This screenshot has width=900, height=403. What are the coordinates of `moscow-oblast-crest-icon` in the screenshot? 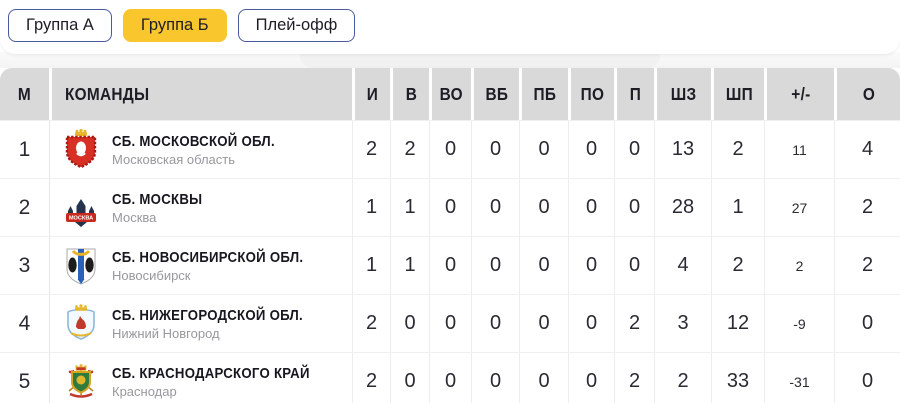 It's located at (81, 149).